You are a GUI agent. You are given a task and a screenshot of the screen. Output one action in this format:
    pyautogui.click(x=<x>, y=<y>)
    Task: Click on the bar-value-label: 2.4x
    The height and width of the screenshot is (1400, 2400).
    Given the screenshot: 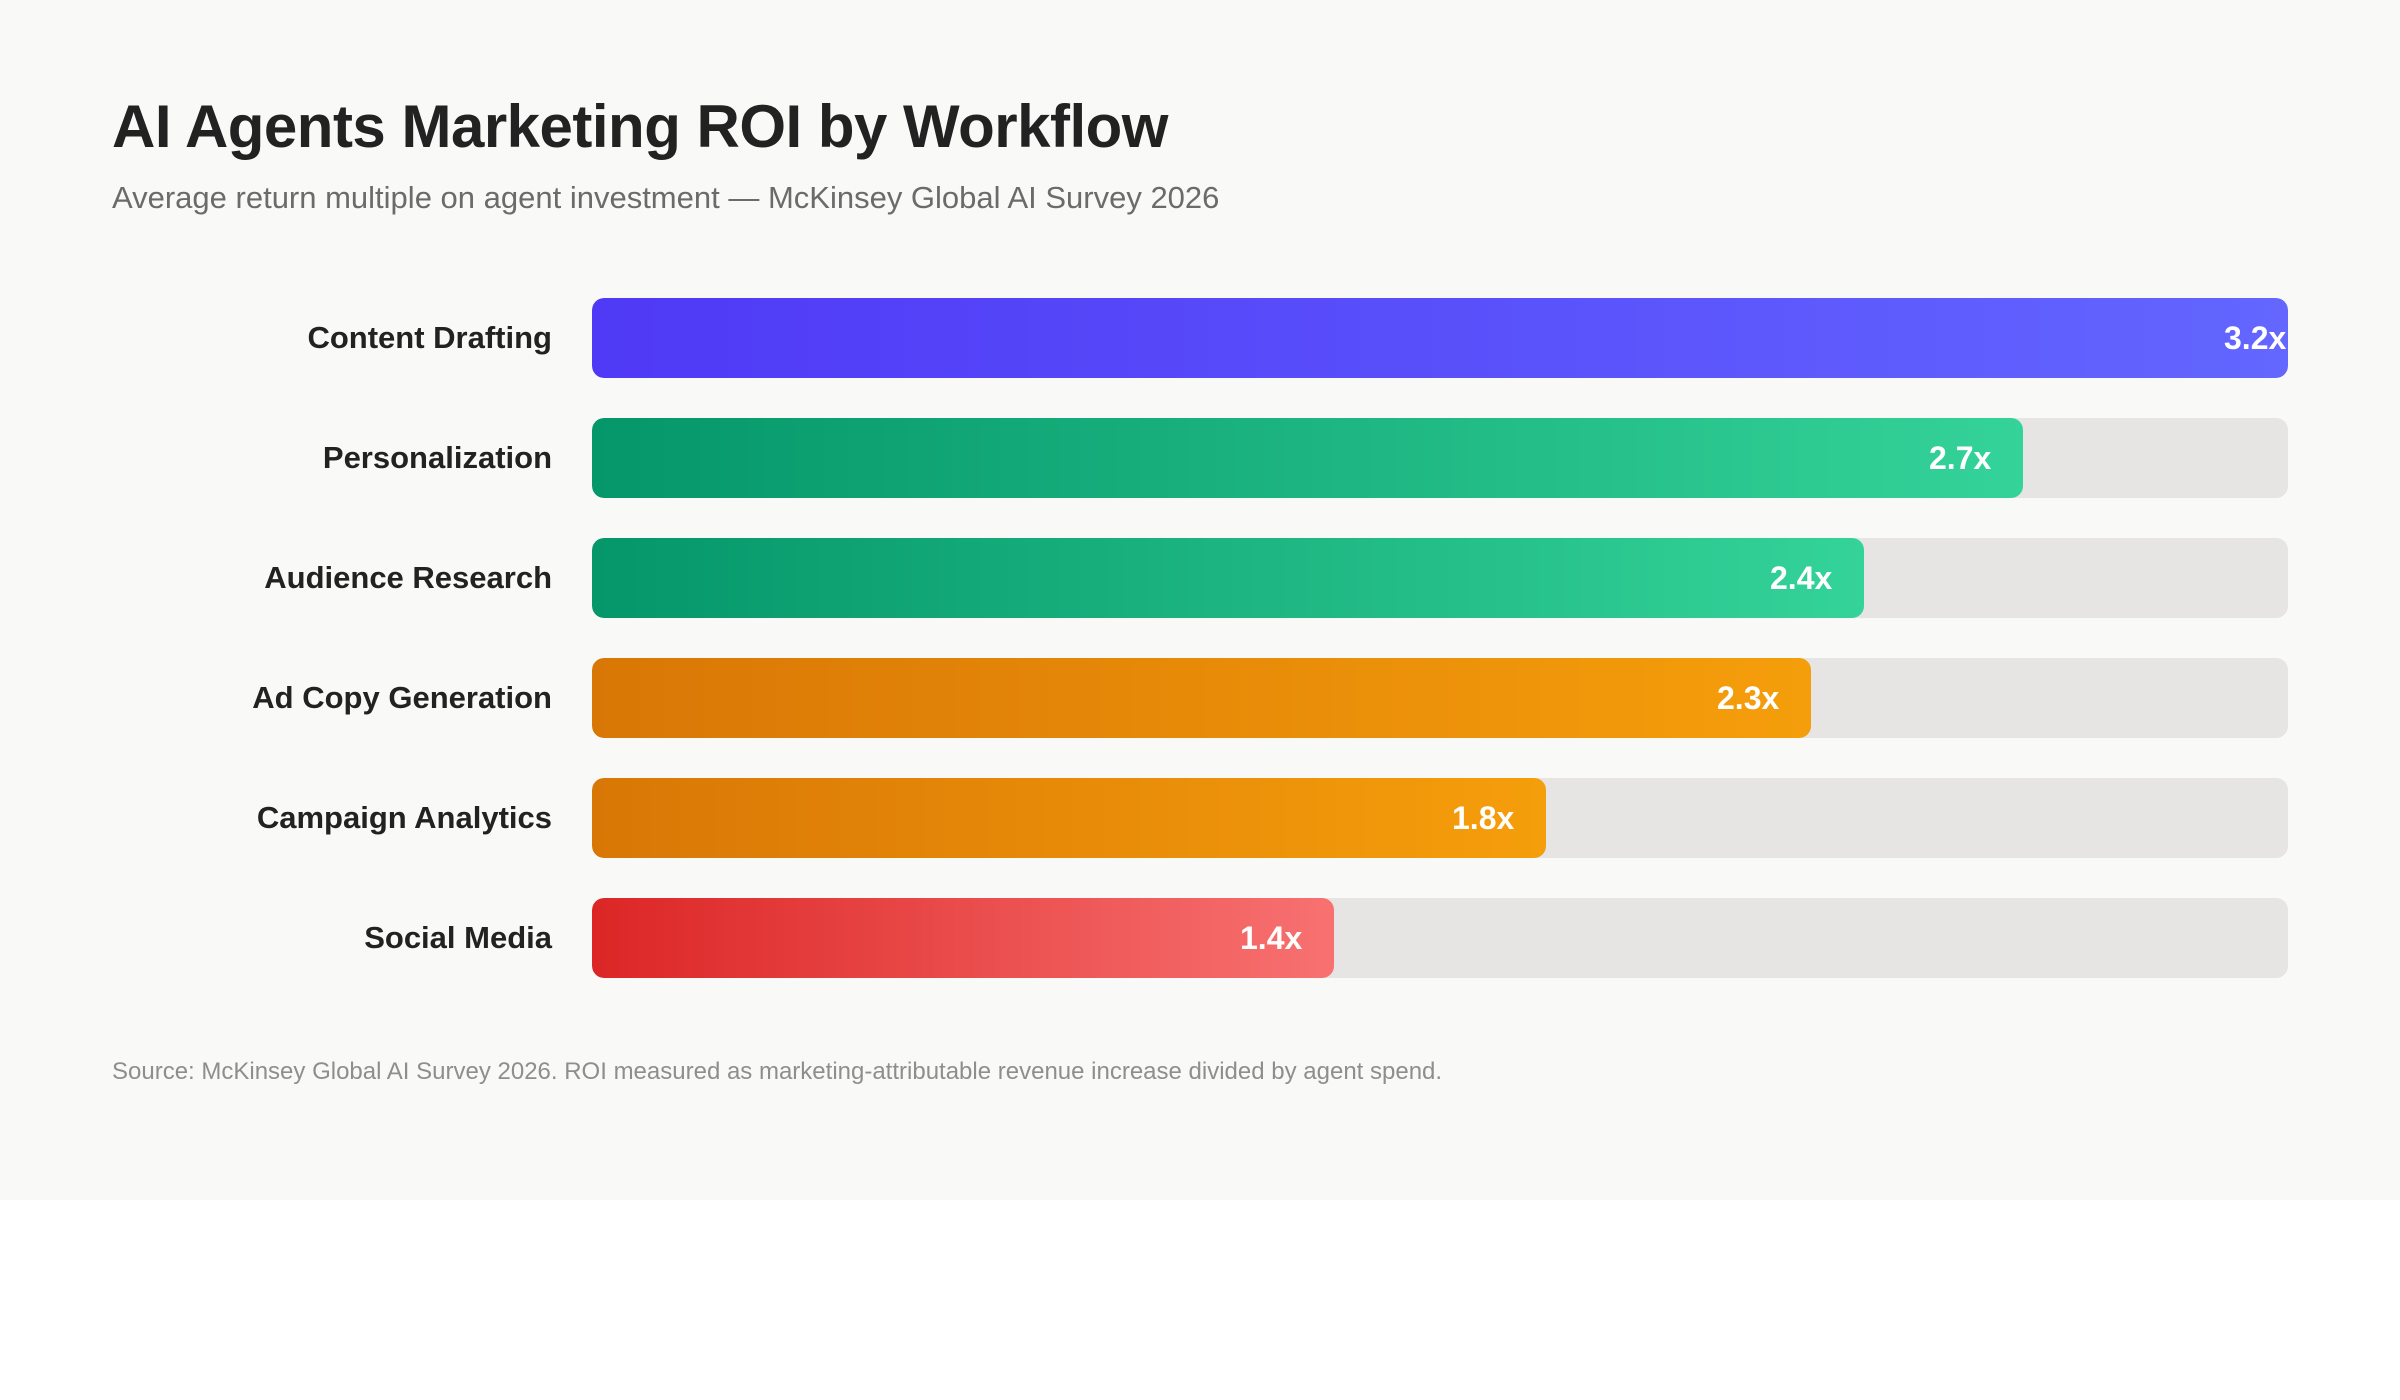 What is the action you would take?
    pyautogui.click(x=1801, y=578)
    